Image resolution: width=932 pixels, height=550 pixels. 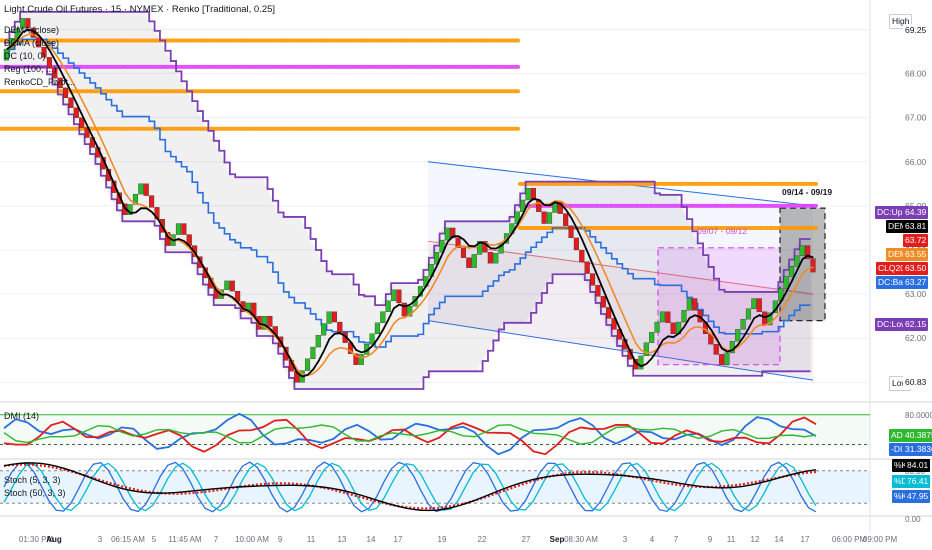 I want to click on dmi-tick-label: 80.0000, so click(x=918, y=415).